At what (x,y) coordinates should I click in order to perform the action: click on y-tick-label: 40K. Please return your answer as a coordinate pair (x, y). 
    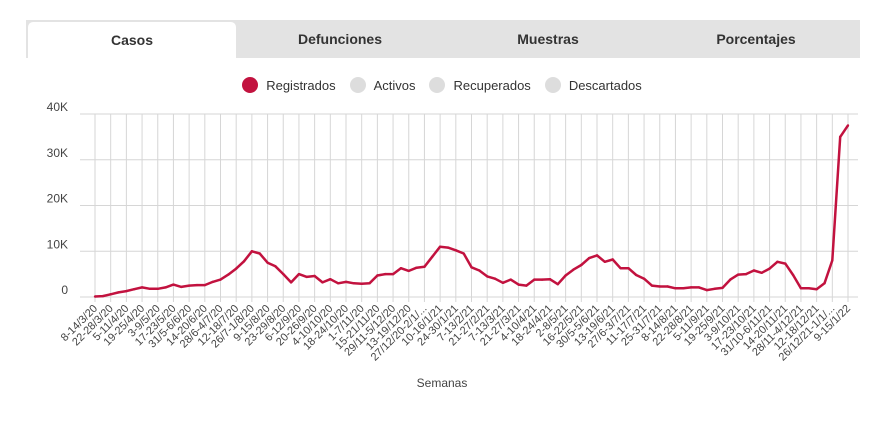
    Looking at the image, I should click on (57, 107).